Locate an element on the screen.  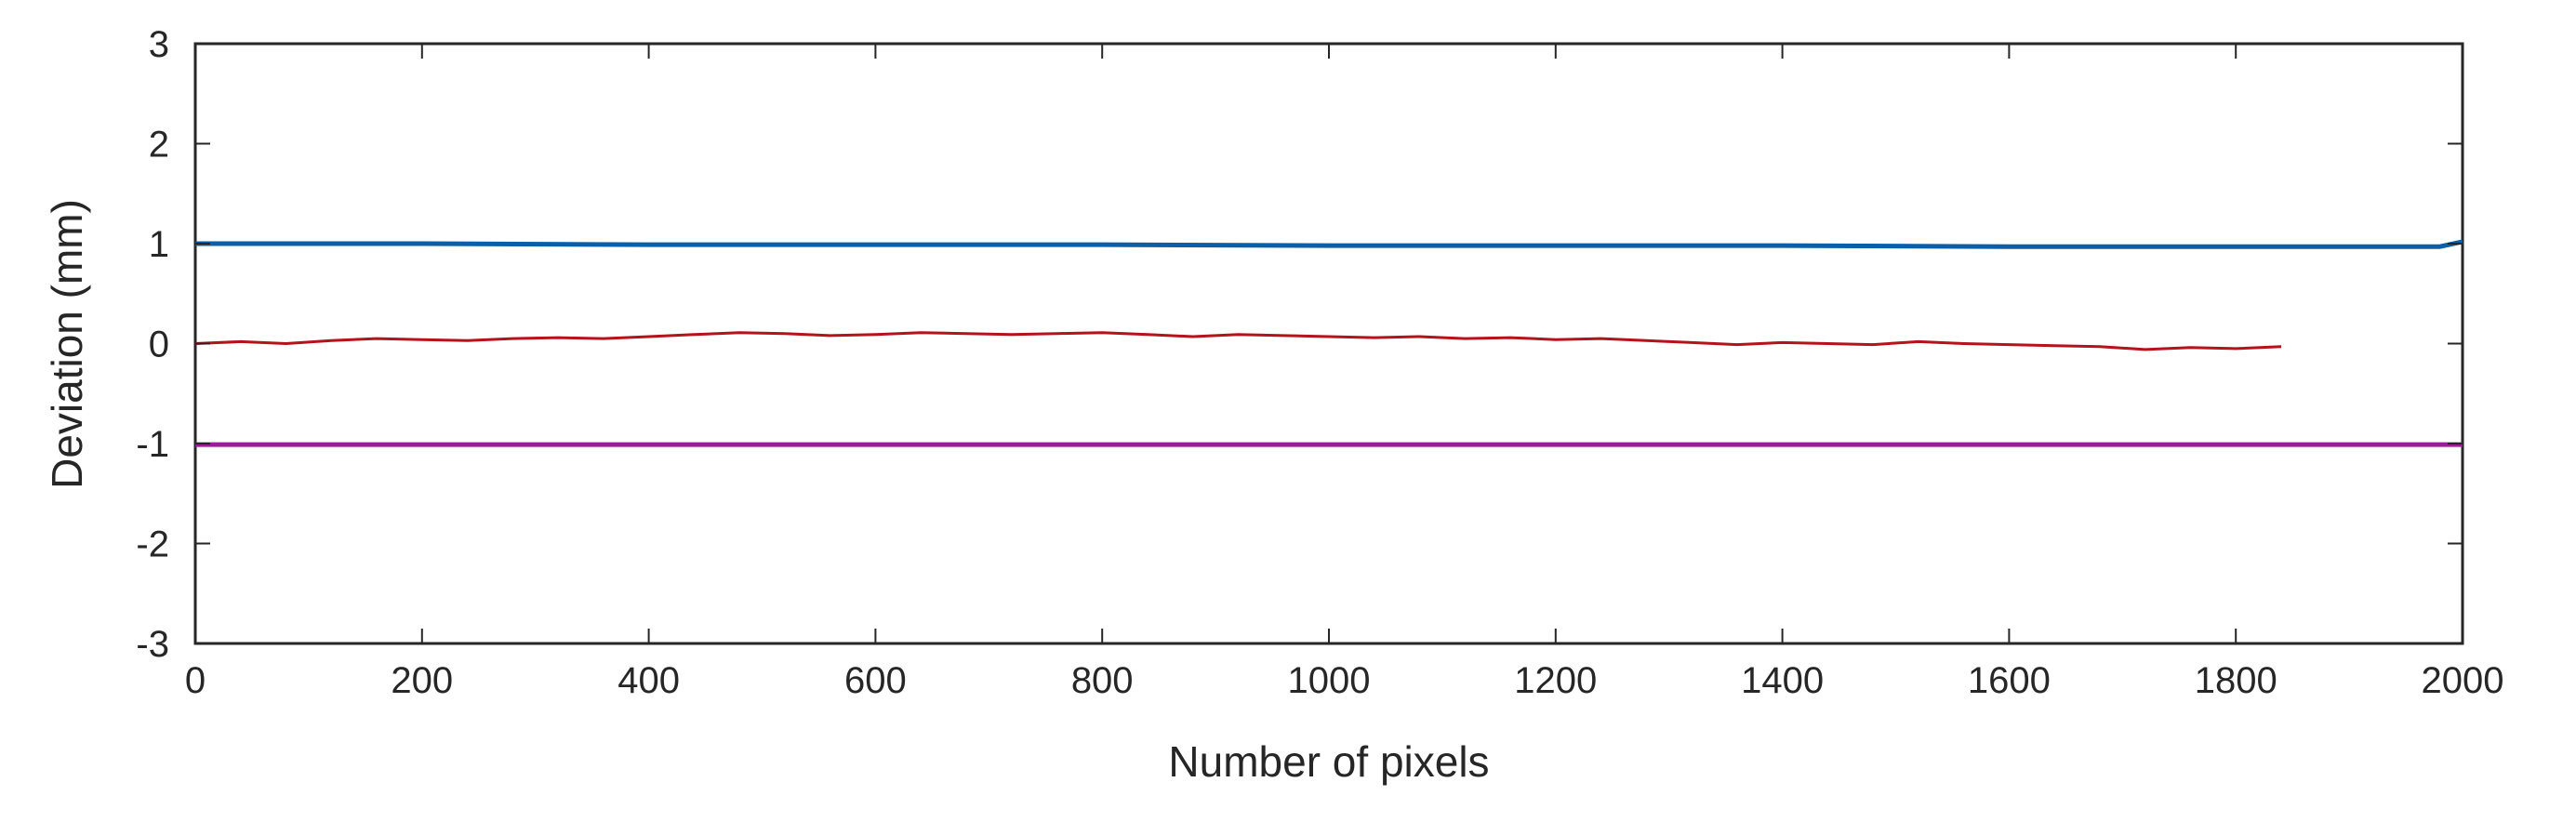
x-tick-label: 1000 is located at coordinates (1329, 680).